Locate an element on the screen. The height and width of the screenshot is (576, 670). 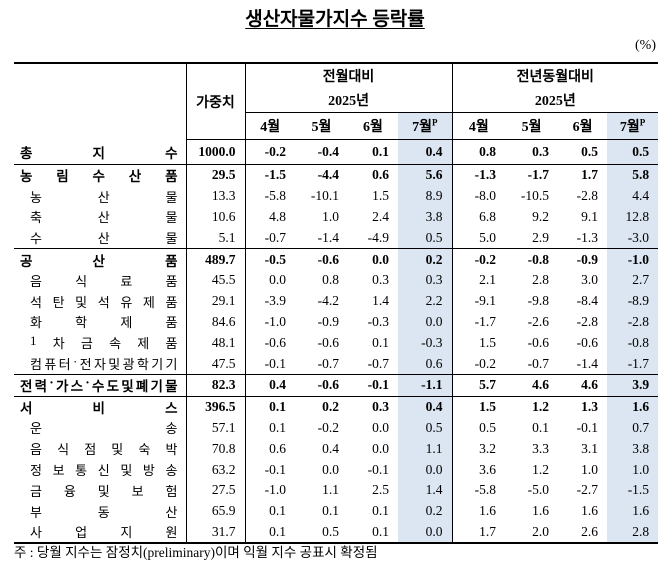
value: 2.6 is located at coordinates (583, 533).